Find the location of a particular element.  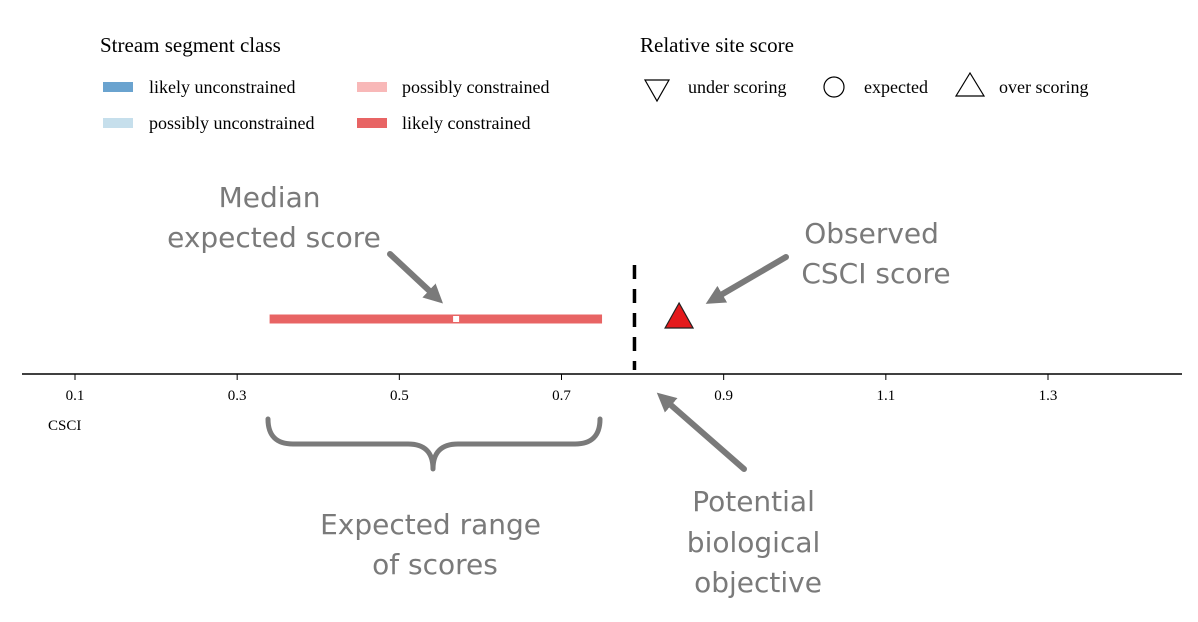

x-axis-ticks: 0.1 0.3 0.5 0.7 0.9 1.1 1.3 is located at coordinates (562, 389).